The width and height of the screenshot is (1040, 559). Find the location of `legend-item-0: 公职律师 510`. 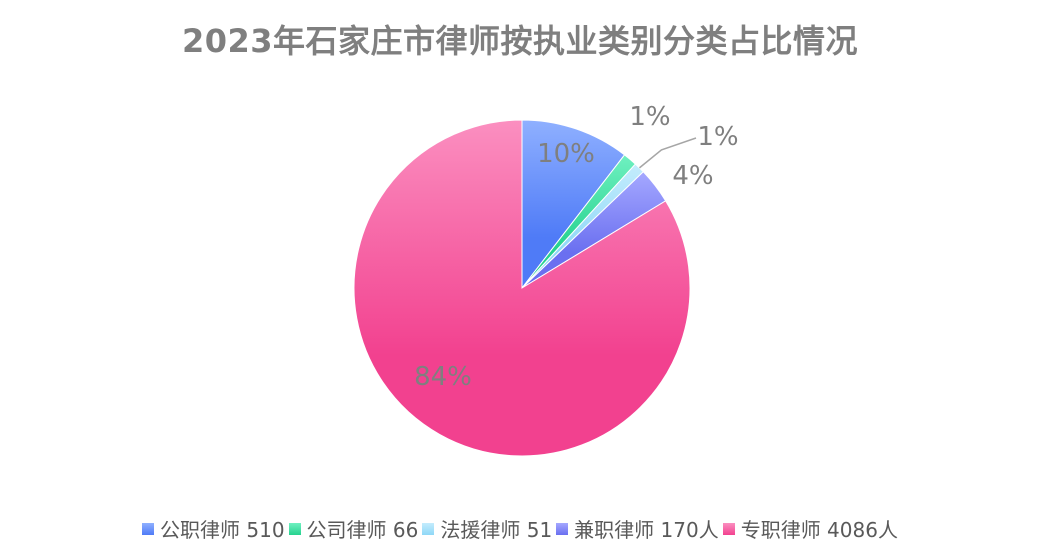

legend-item-0: 公职律师 510 is located at coordinates (213, 528).